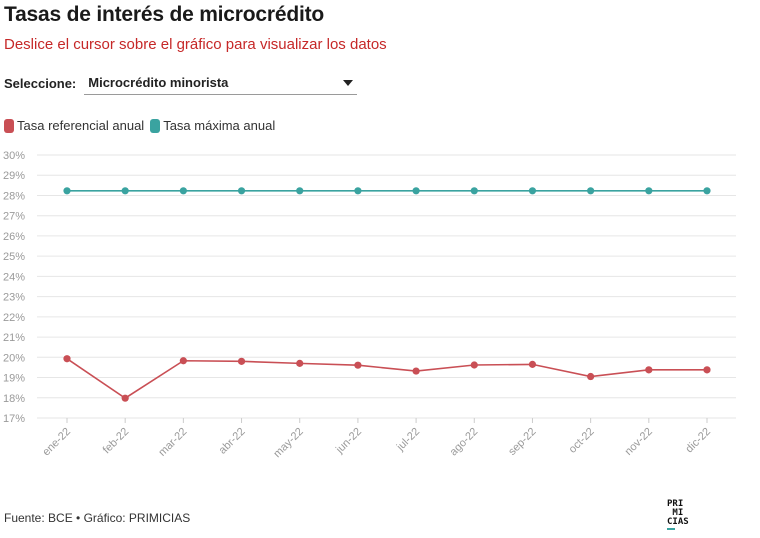 This screenshot has height=538, width=760. What do you see at coordinates (14, 399) in the screenshot?
I see `y-tick-label: 18%` at bounding box center [14, 399].